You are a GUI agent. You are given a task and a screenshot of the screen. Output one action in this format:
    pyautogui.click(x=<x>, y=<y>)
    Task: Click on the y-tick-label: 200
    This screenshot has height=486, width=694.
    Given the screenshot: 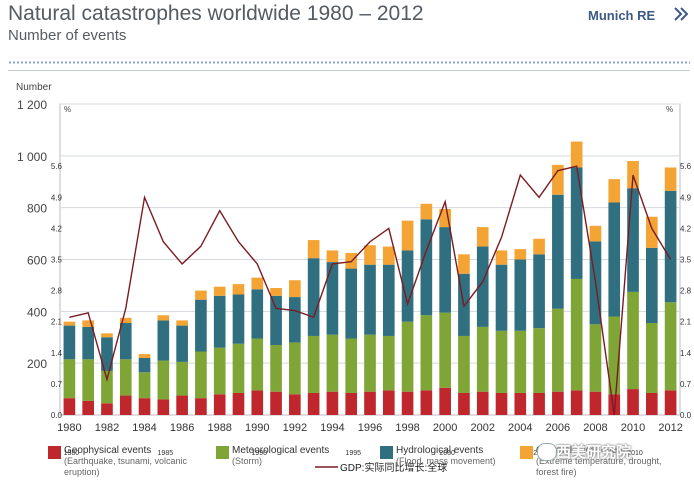 What is the action you would take?
    pyautogui.click(x=37, y=364)
    